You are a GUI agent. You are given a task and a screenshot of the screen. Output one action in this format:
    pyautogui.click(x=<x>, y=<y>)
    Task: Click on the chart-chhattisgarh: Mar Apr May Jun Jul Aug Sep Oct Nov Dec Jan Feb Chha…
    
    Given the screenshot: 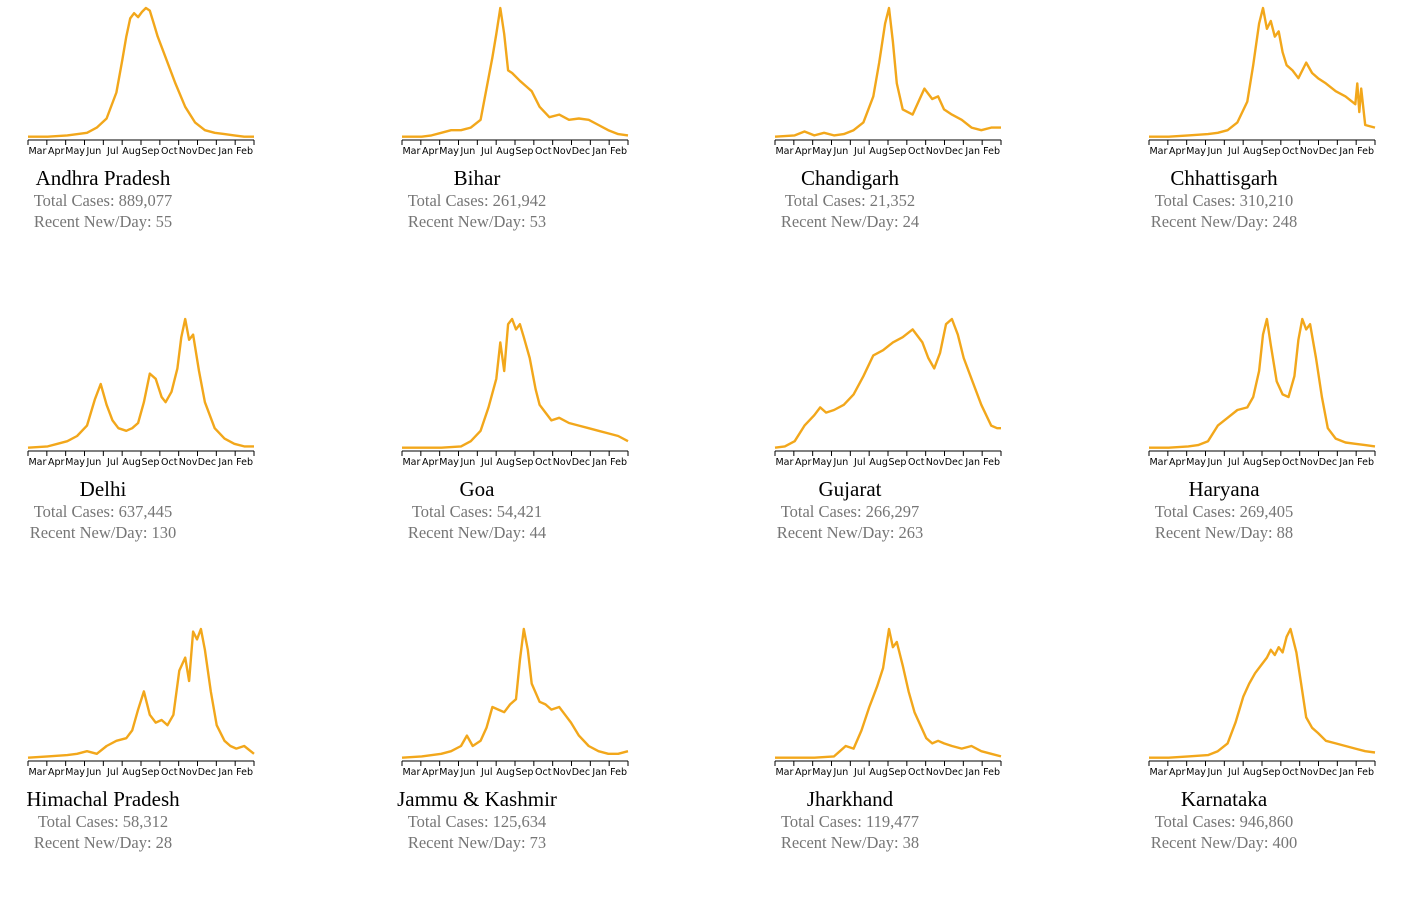 What is the action you would take?
    pyautogui.click(x=1224, y=146)
    